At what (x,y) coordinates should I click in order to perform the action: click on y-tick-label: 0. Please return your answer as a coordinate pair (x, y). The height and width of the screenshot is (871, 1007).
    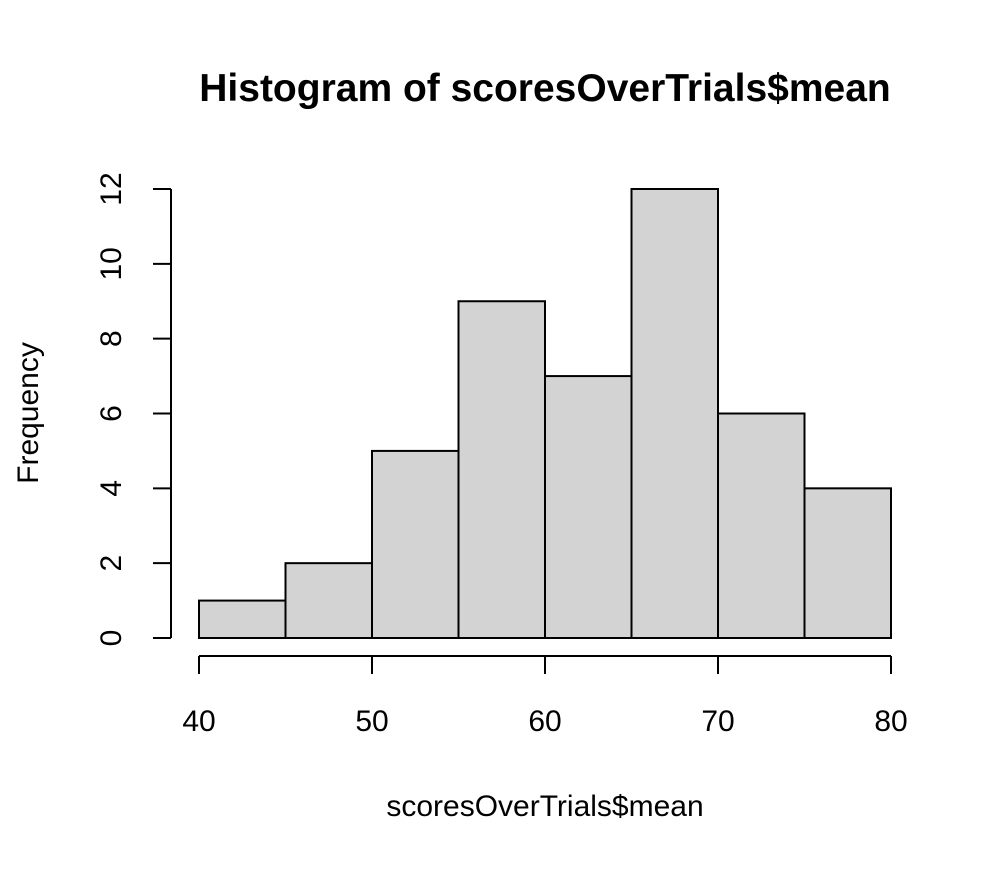
    Looking at the image, I should click on (111, 638).